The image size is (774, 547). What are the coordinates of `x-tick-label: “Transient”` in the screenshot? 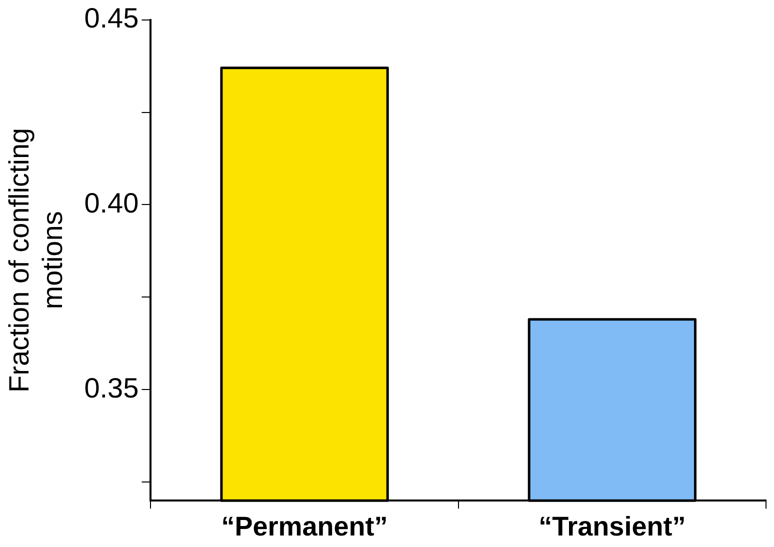 It's located at (612, 526).